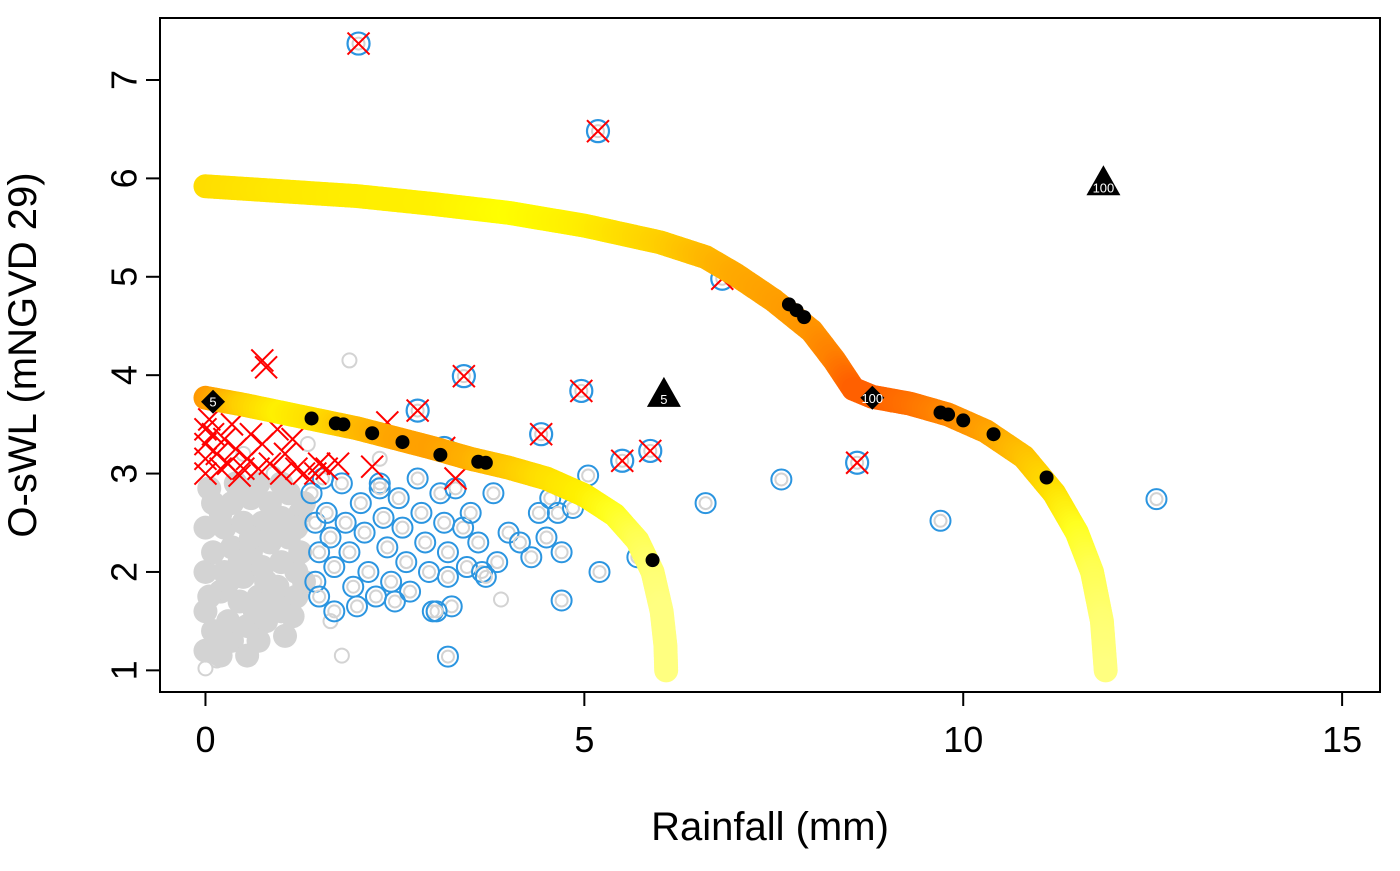 This screenshot has width=1400, height=871. I want to click on curve-bead, so click(1105, 670).